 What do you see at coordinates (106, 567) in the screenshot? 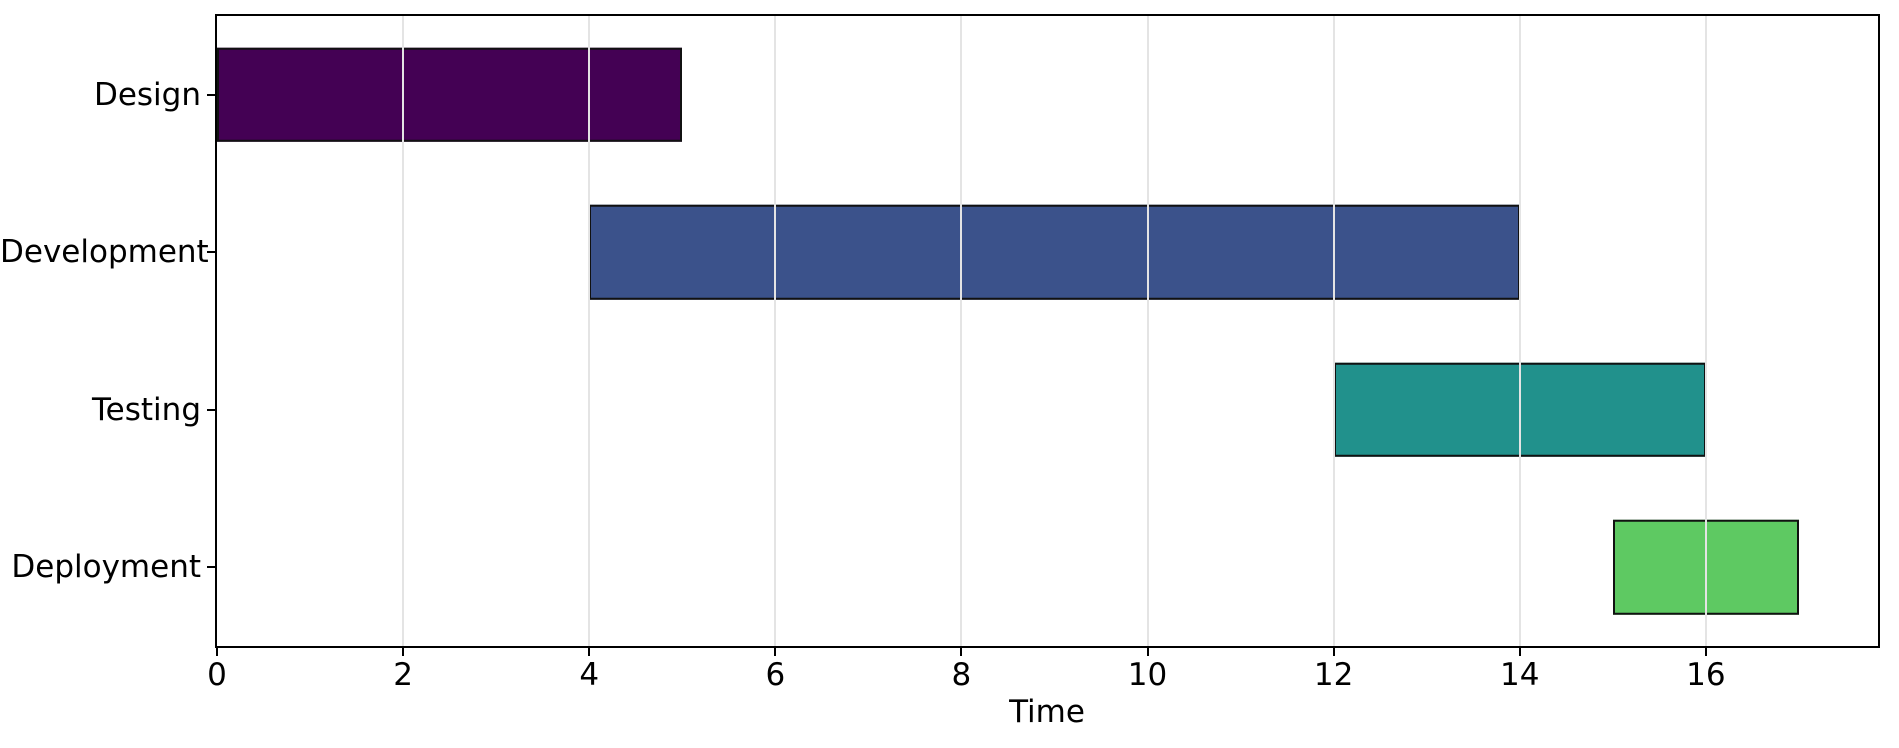
I see `y-tick-label-deployment: Deployment` at bounding box center [106, 567].